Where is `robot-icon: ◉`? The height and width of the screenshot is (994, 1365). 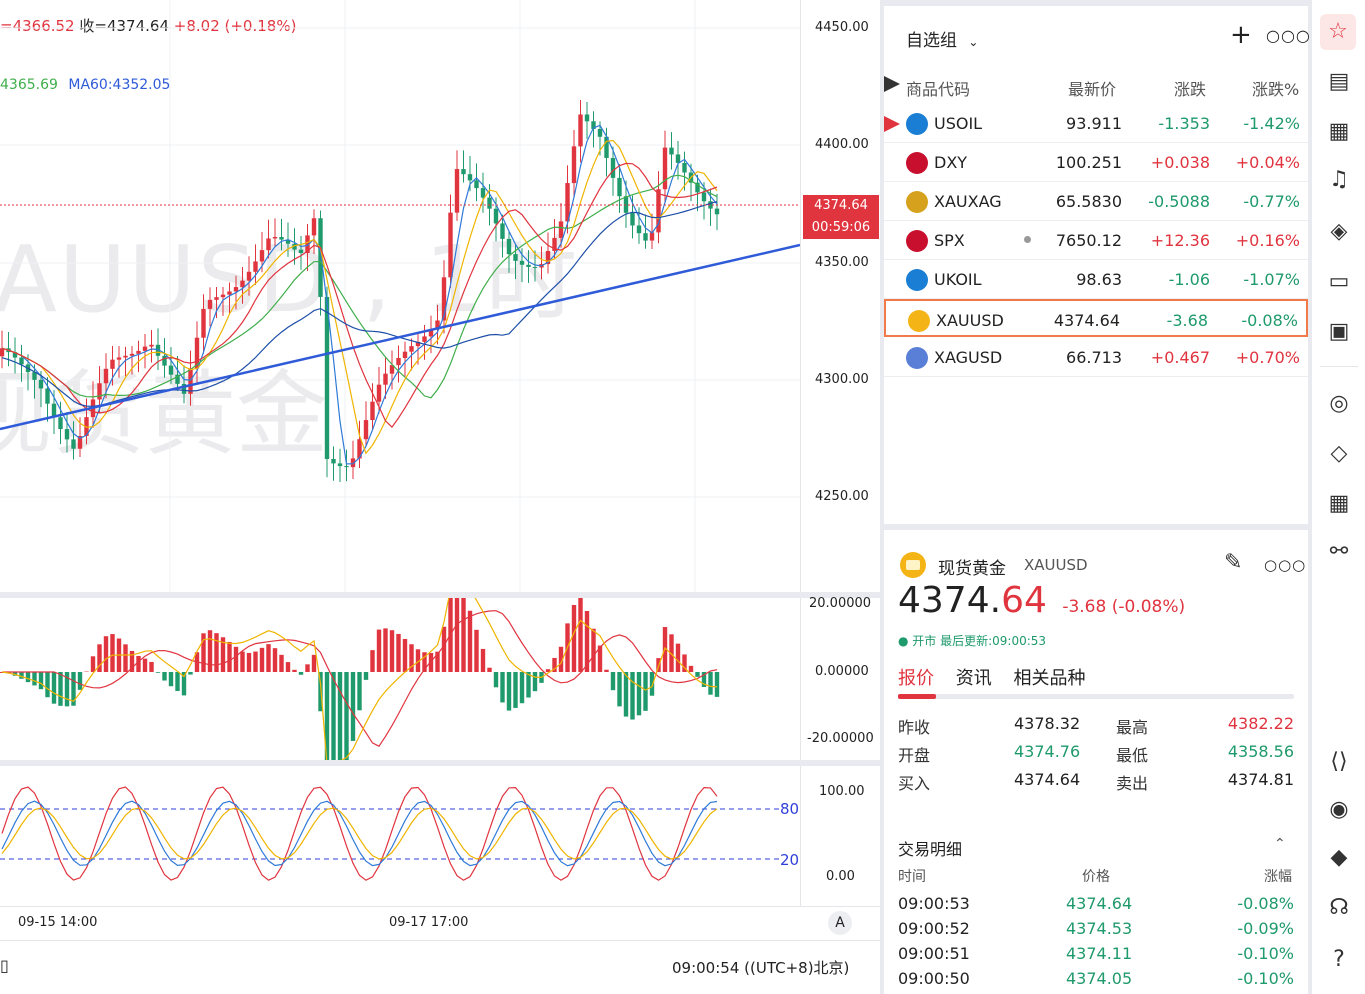 robot-icon: ◉ is located at coordinates (1339, 809).